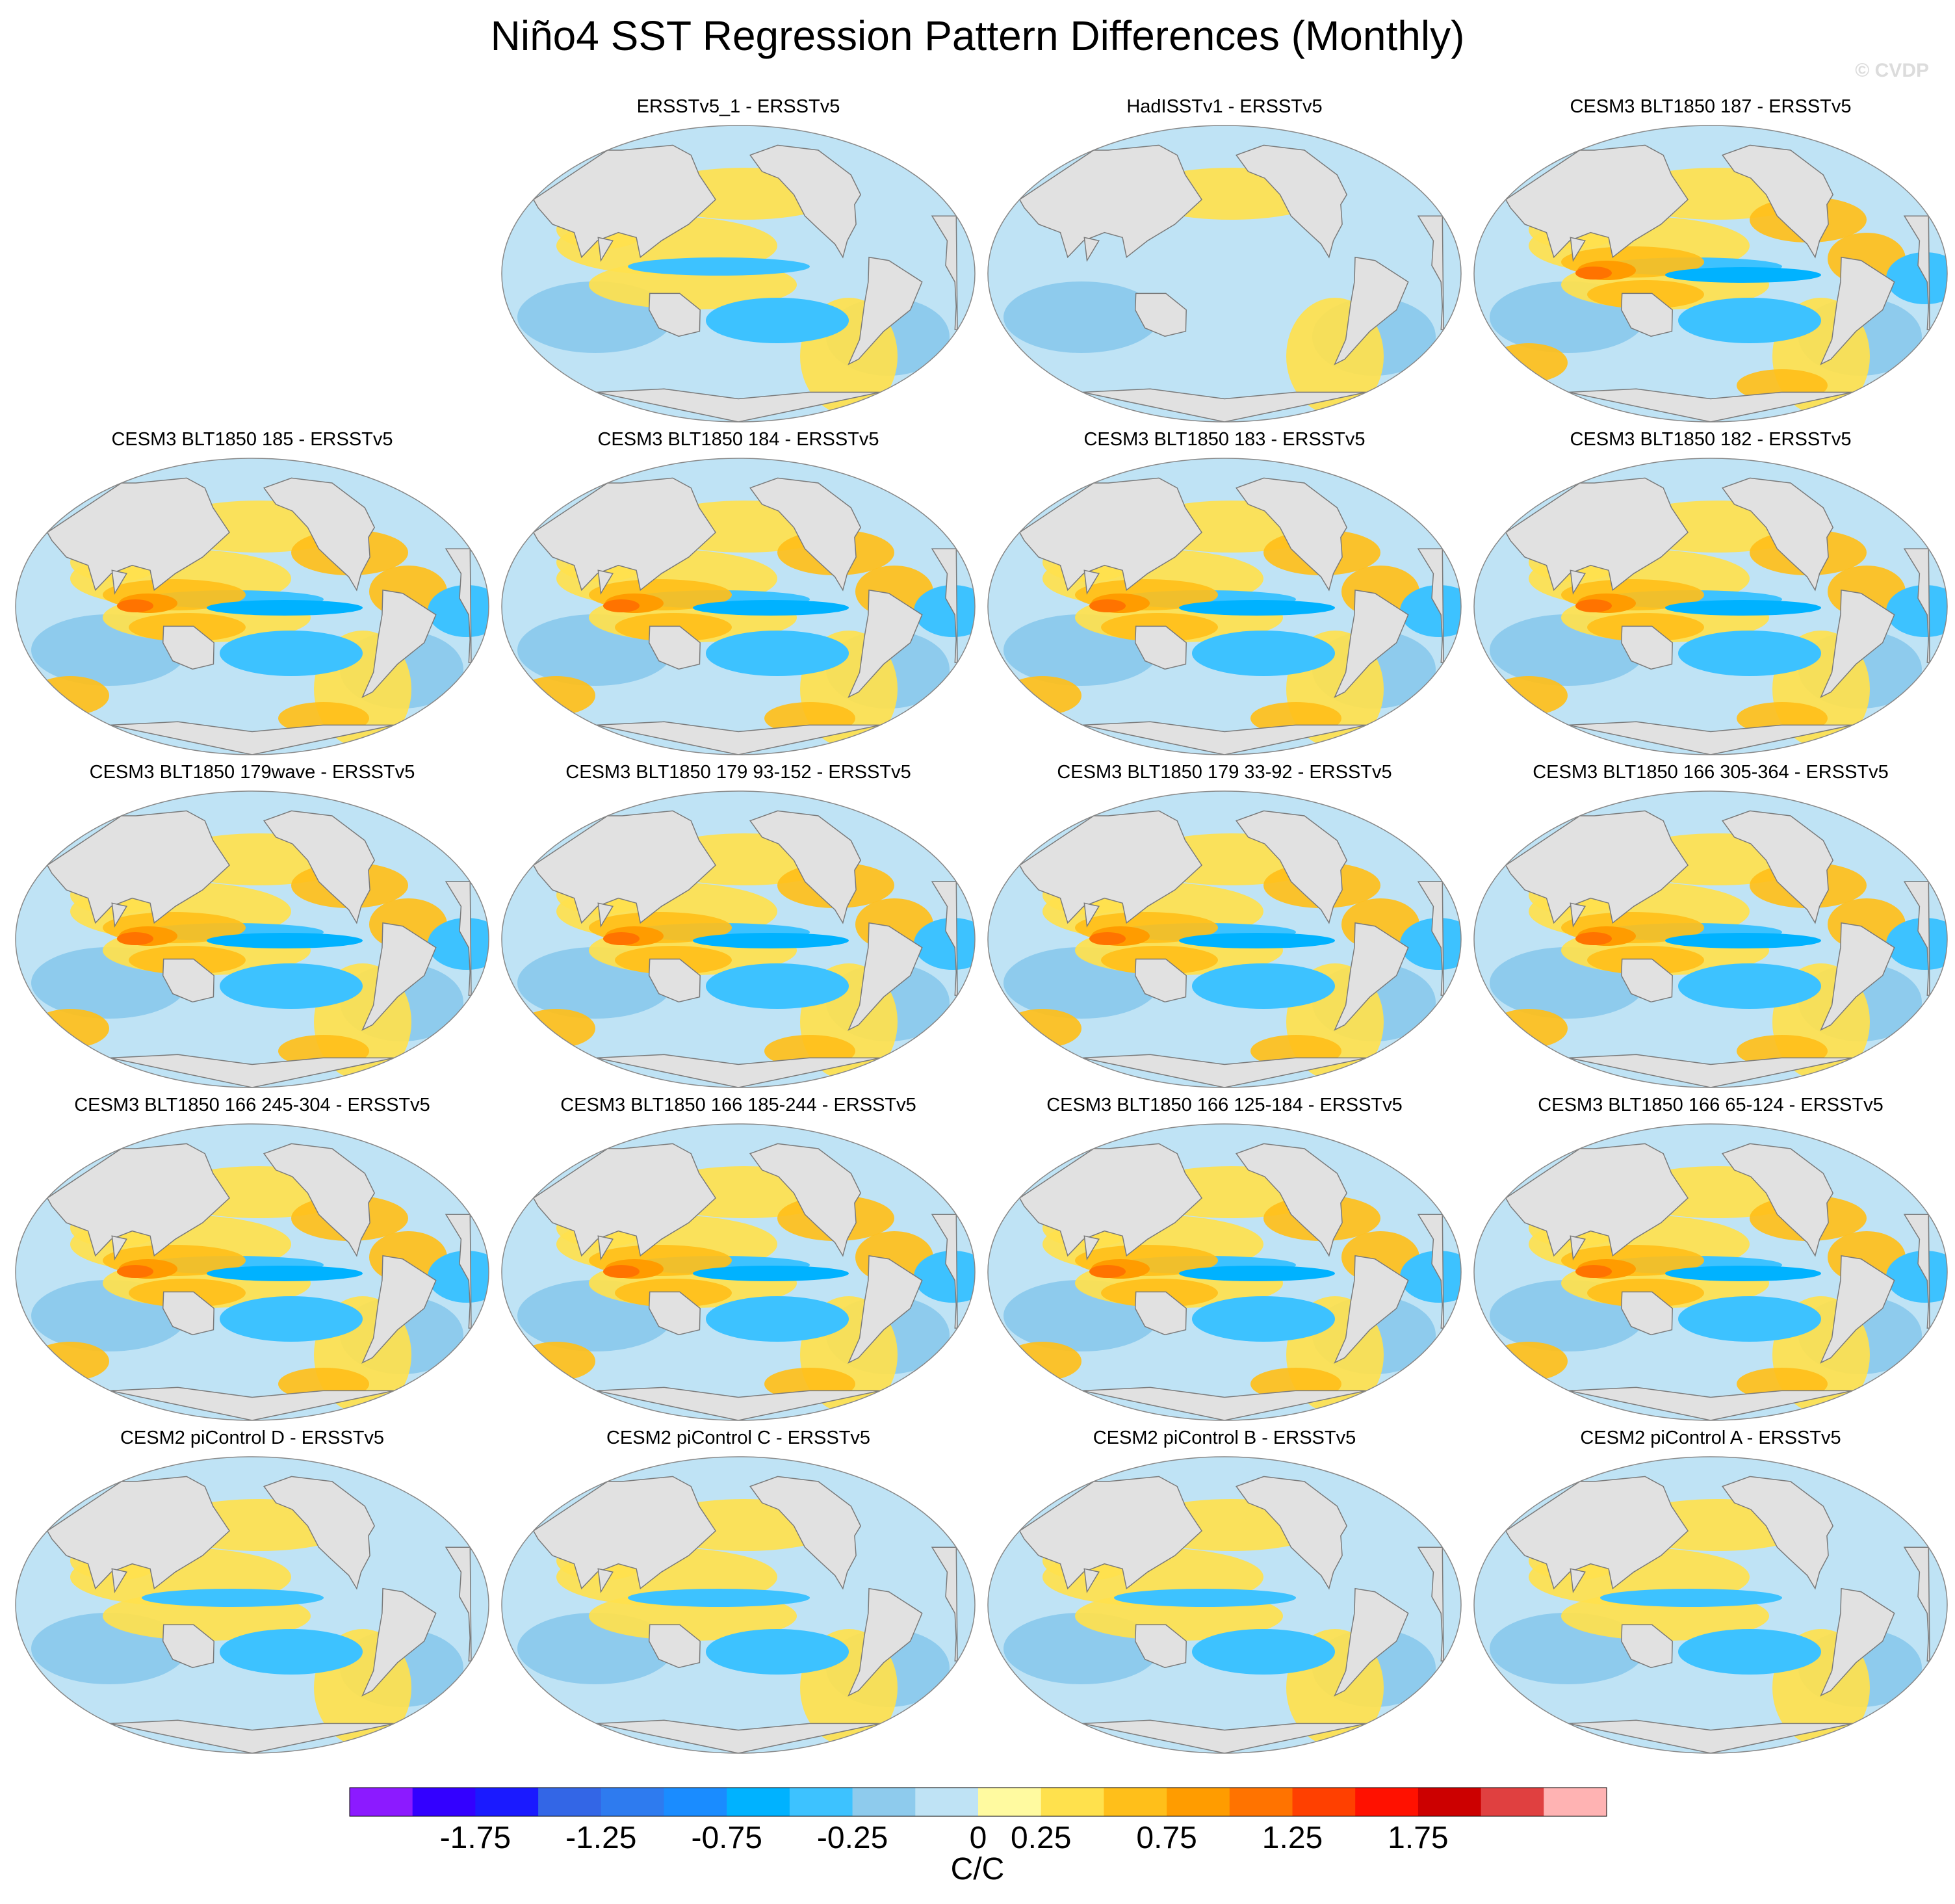 This screenshot has width=1955, height=1904. Describe the element at coordinates (1224, 1438) in the screenshot. I see `panel-title: CESM2 piControl B - ERSSTv5` at that location.